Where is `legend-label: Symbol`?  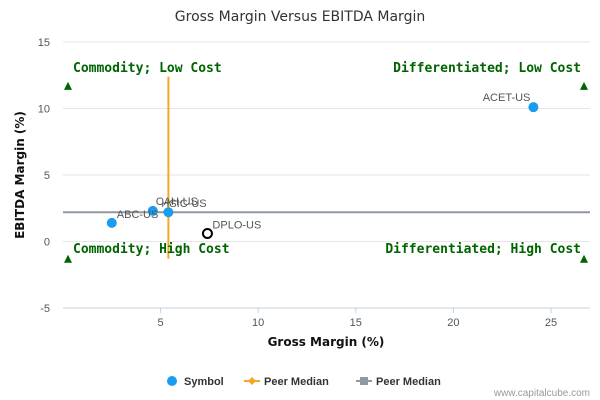
legend-label: Symbol is located at coordinates (204, 382).